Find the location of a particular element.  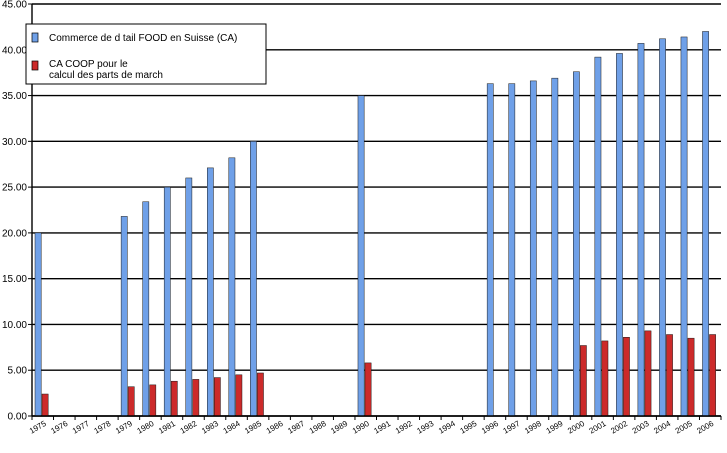

legend-label-series-2-line-2: calcul des parts de march is located at coordinates (106, 75).